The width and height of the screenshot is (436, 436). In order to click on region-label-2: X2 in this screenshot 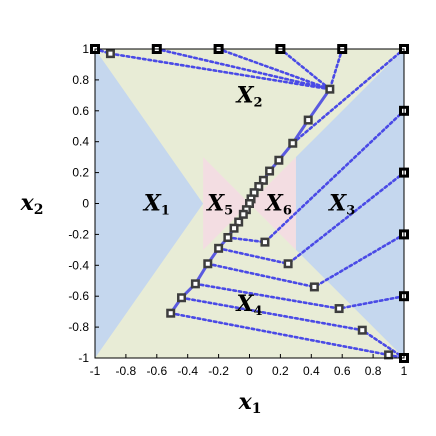, I will do `click(248, 96)`.